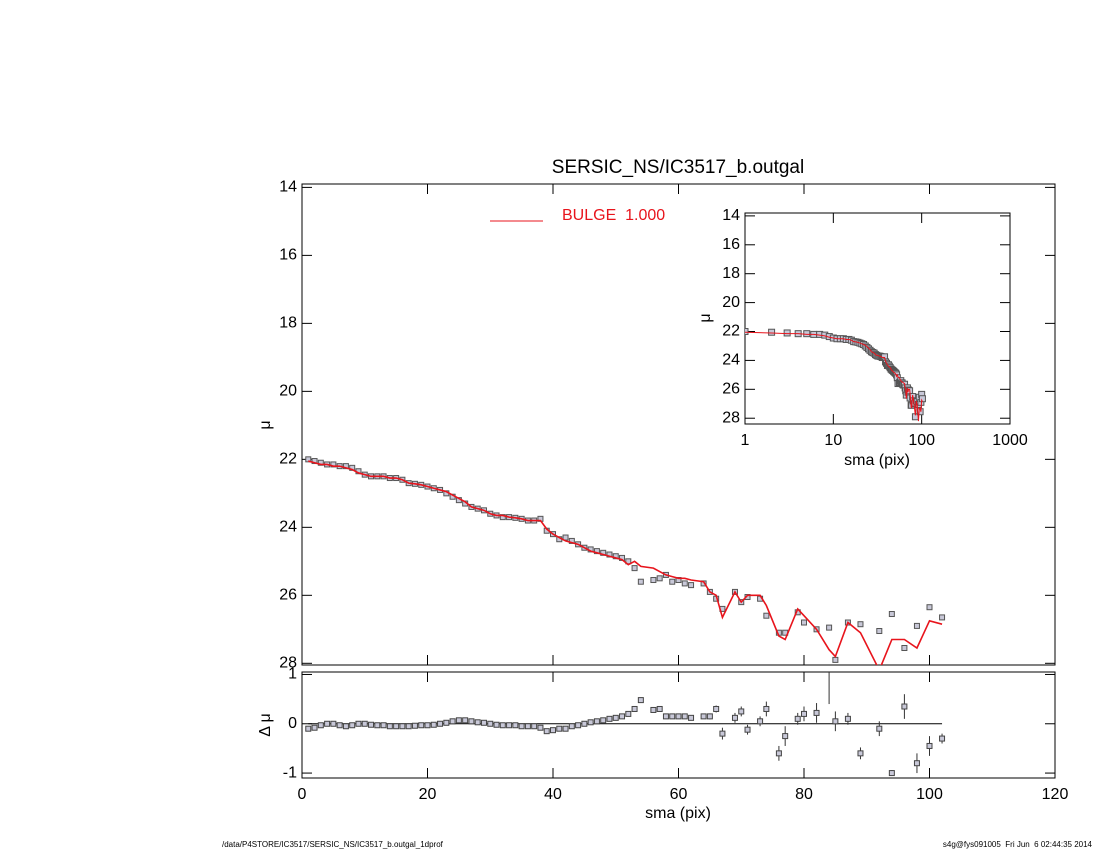 This screenshot has height=850, width=1100. I want to click on y-tick-label: 24, so click(731, 360).